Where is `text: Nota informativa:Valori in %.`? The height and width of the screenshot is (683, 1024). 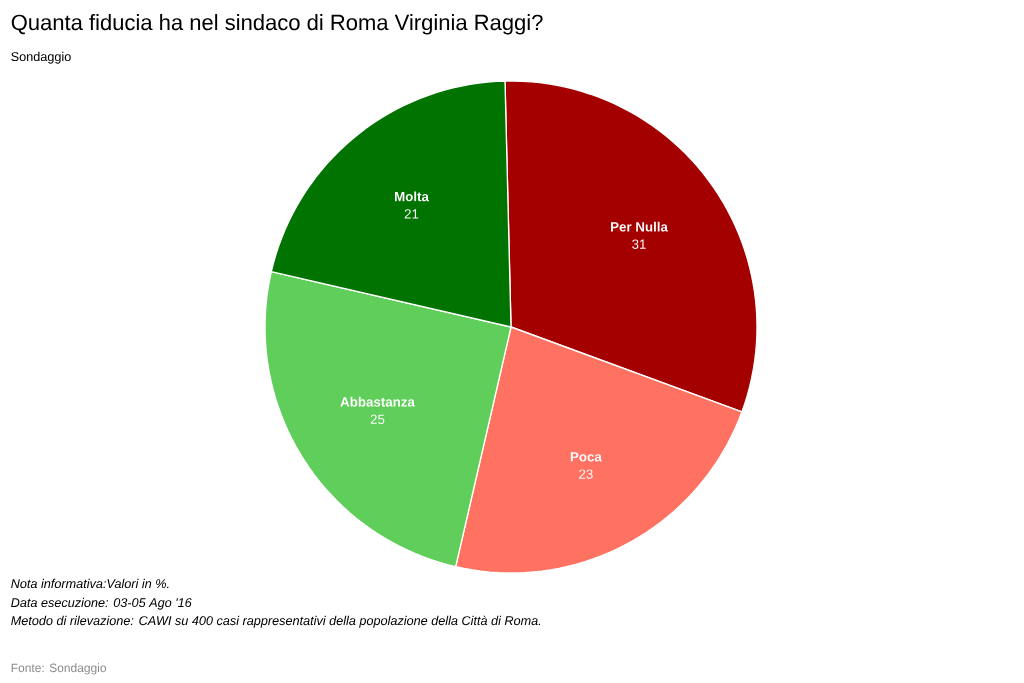
text: Nota informativa:Valori in %. is located at coordinates (90, 583).